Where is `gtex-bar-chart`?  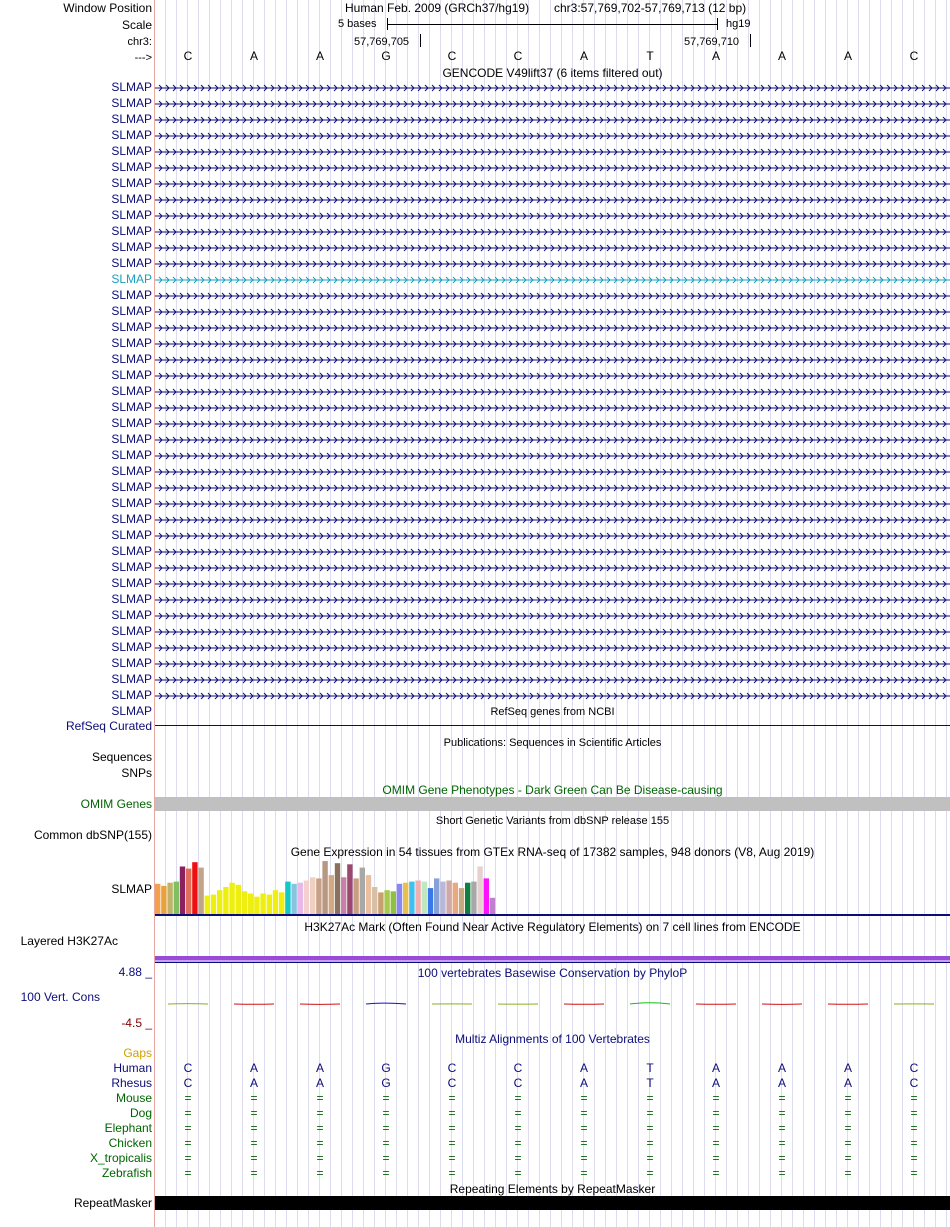
gtex-bar-chart is located at coordinates (552, 888).